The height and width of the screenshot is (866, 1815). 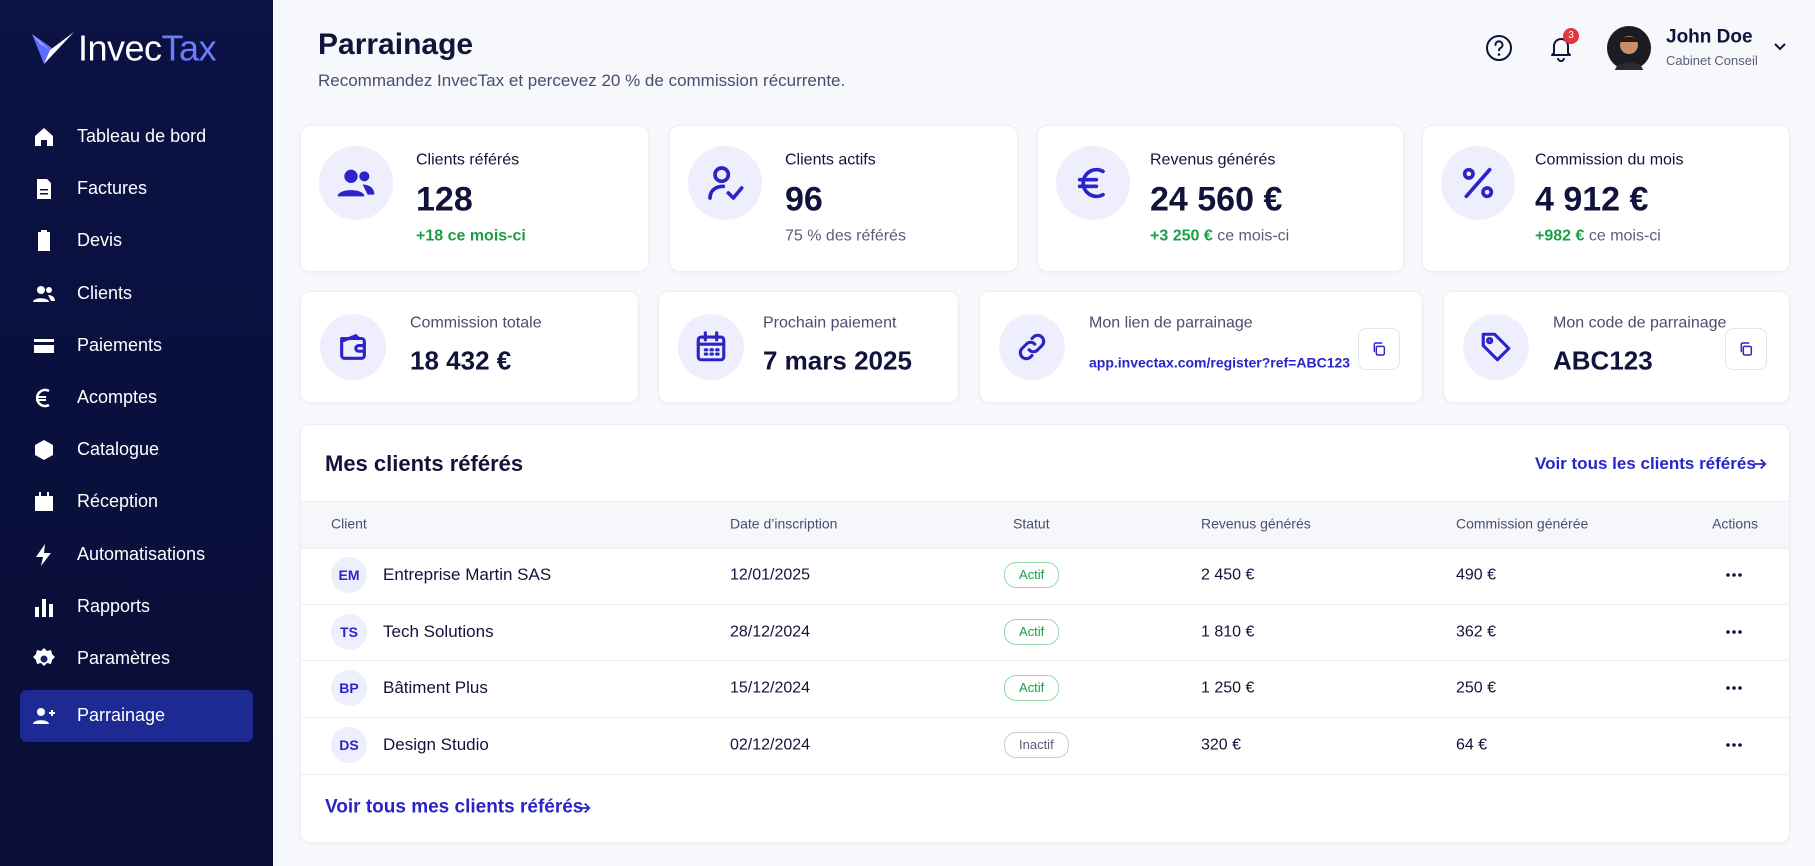 I want to click on footer-link: Voir tous mes clients référés, so click(x=454, y=807).